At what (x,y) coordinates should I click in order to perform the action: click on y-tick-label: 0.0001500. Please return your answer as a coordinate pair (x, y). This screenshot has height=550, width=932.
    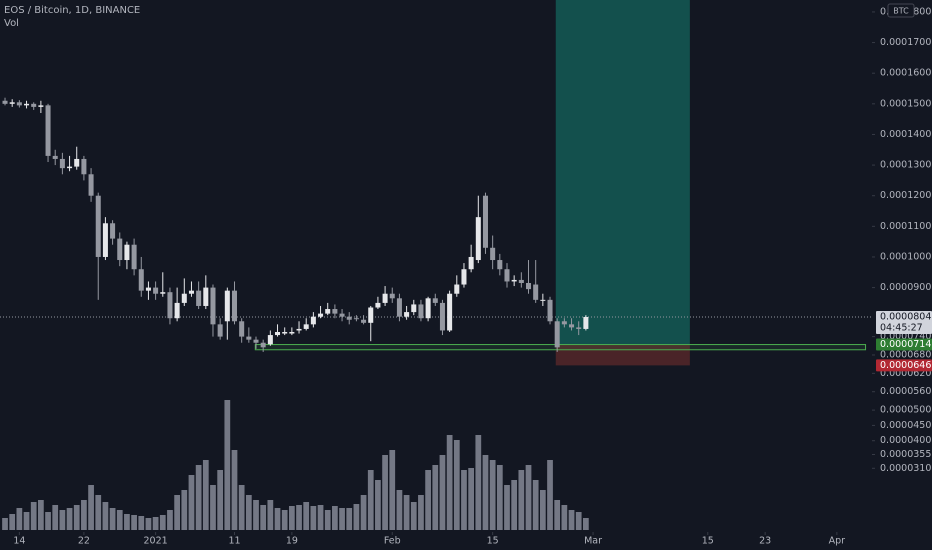
    Looking at the image, I should click on (905, 103).